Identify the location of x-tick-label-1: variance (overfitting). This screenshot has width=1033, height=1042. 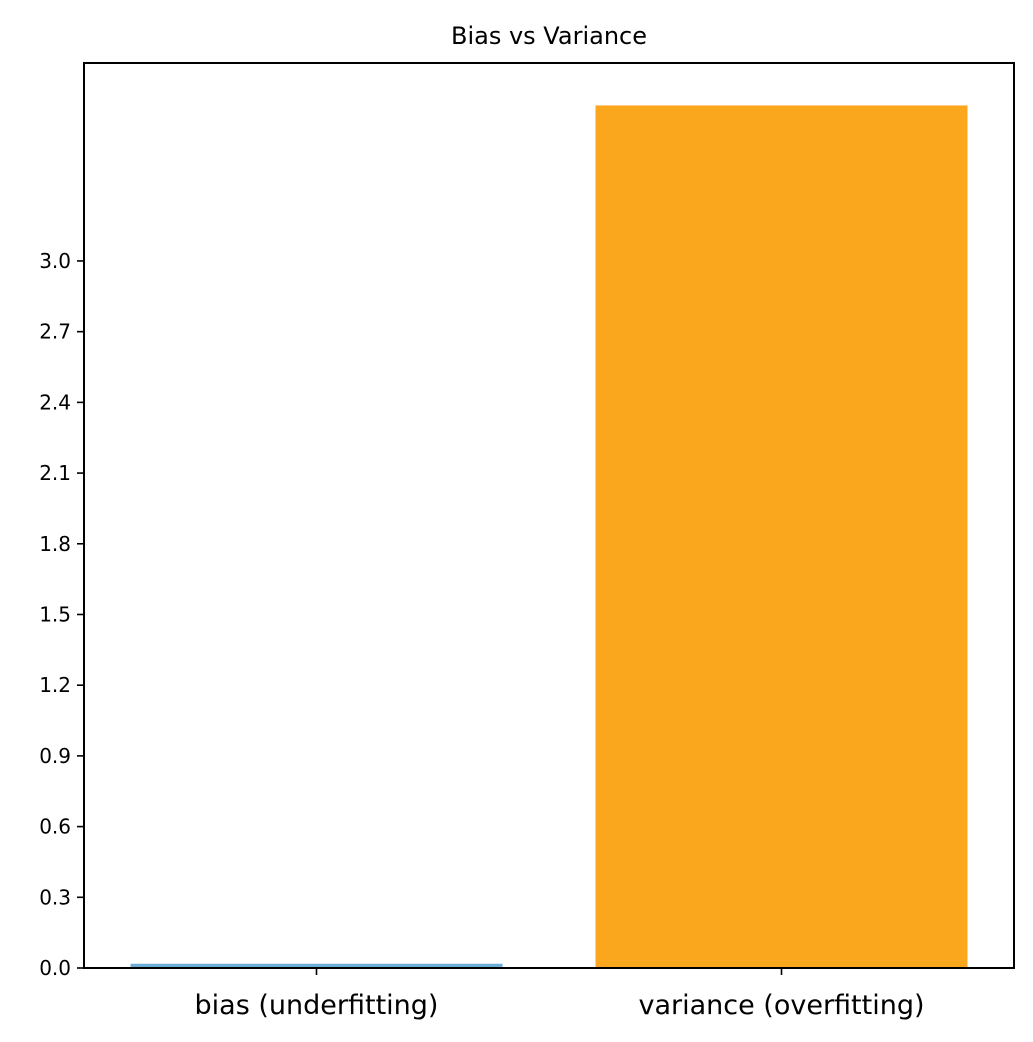
(781, 1005).